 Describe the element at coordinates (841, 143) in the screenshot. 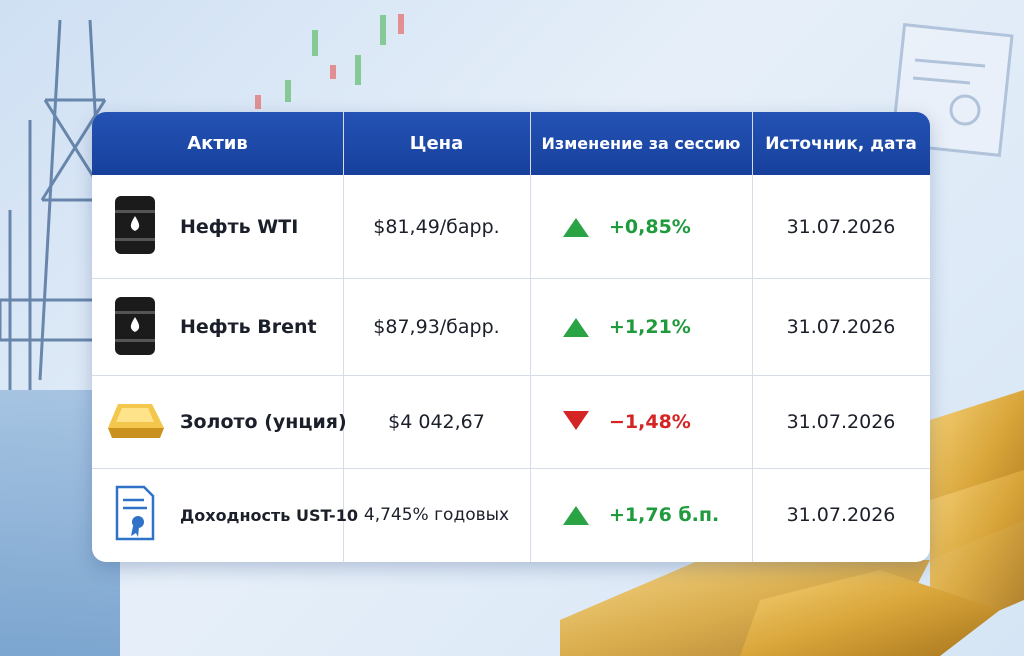

I see `header-cell: Источник, дата` at that location.